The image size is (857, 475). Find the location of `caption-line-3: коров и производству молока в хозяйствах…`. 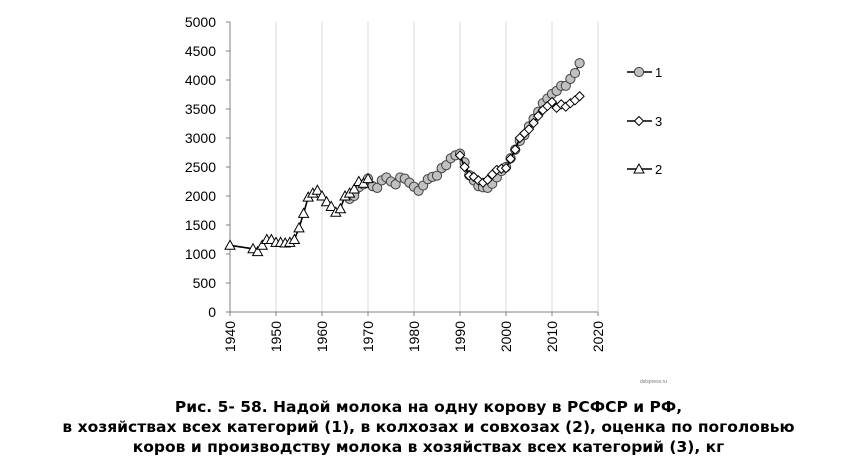

caption-line-3: коров и производству молока в хозяйствах… is located at coordinates (428, 447).